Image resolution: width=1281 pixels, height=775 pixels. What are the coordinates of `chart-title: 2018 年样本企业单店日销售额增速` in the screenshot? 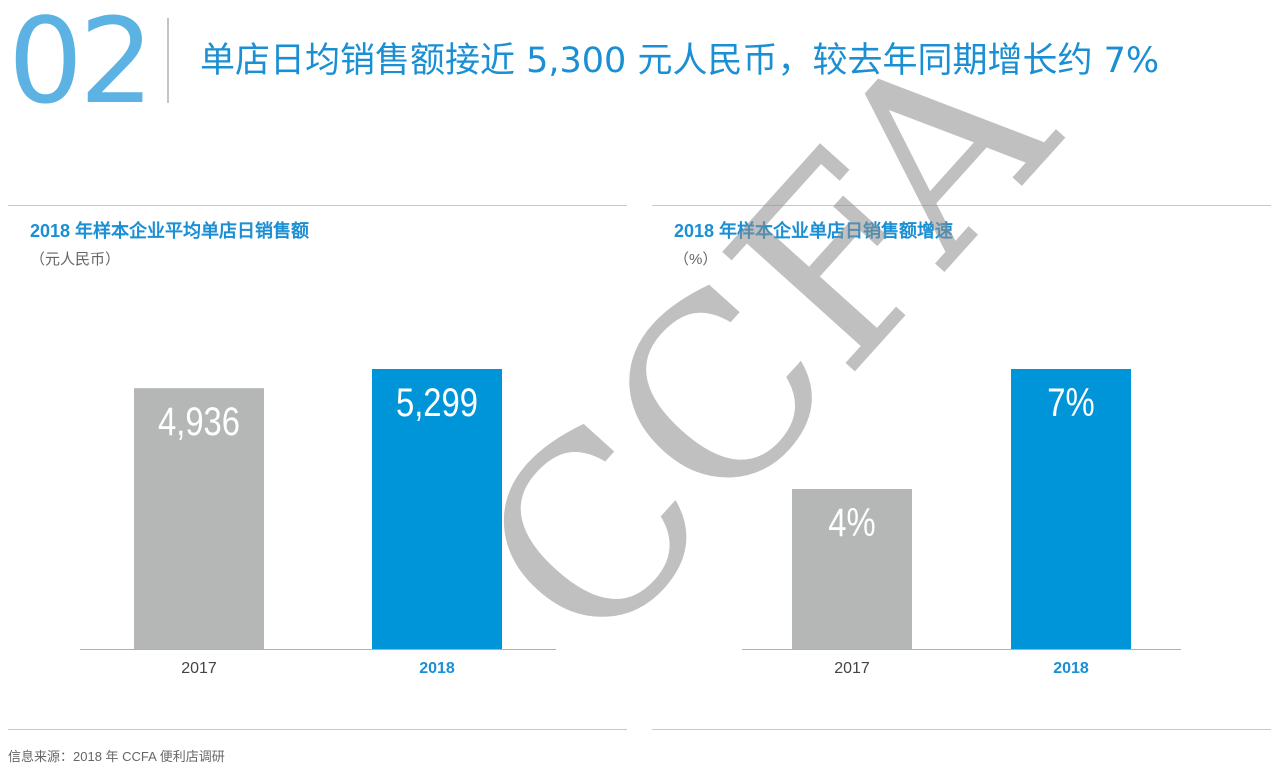 It's located at (814, 231).